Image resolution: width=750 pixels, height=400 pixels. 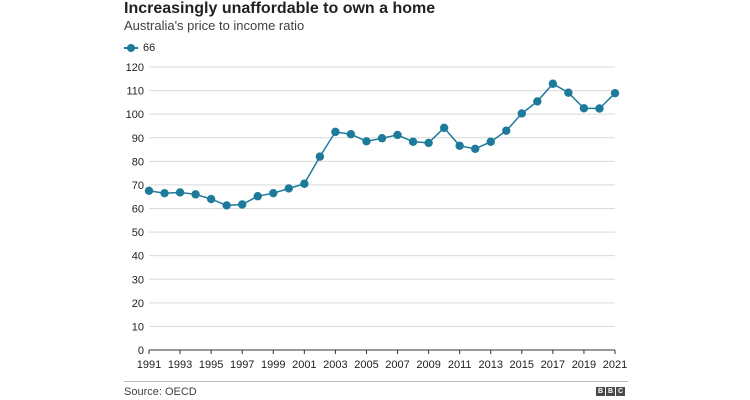 What do you see at coordinates (138, 162) in the screenshot?
I see `y-tick-label: 80` at bounding box center [138, 162].